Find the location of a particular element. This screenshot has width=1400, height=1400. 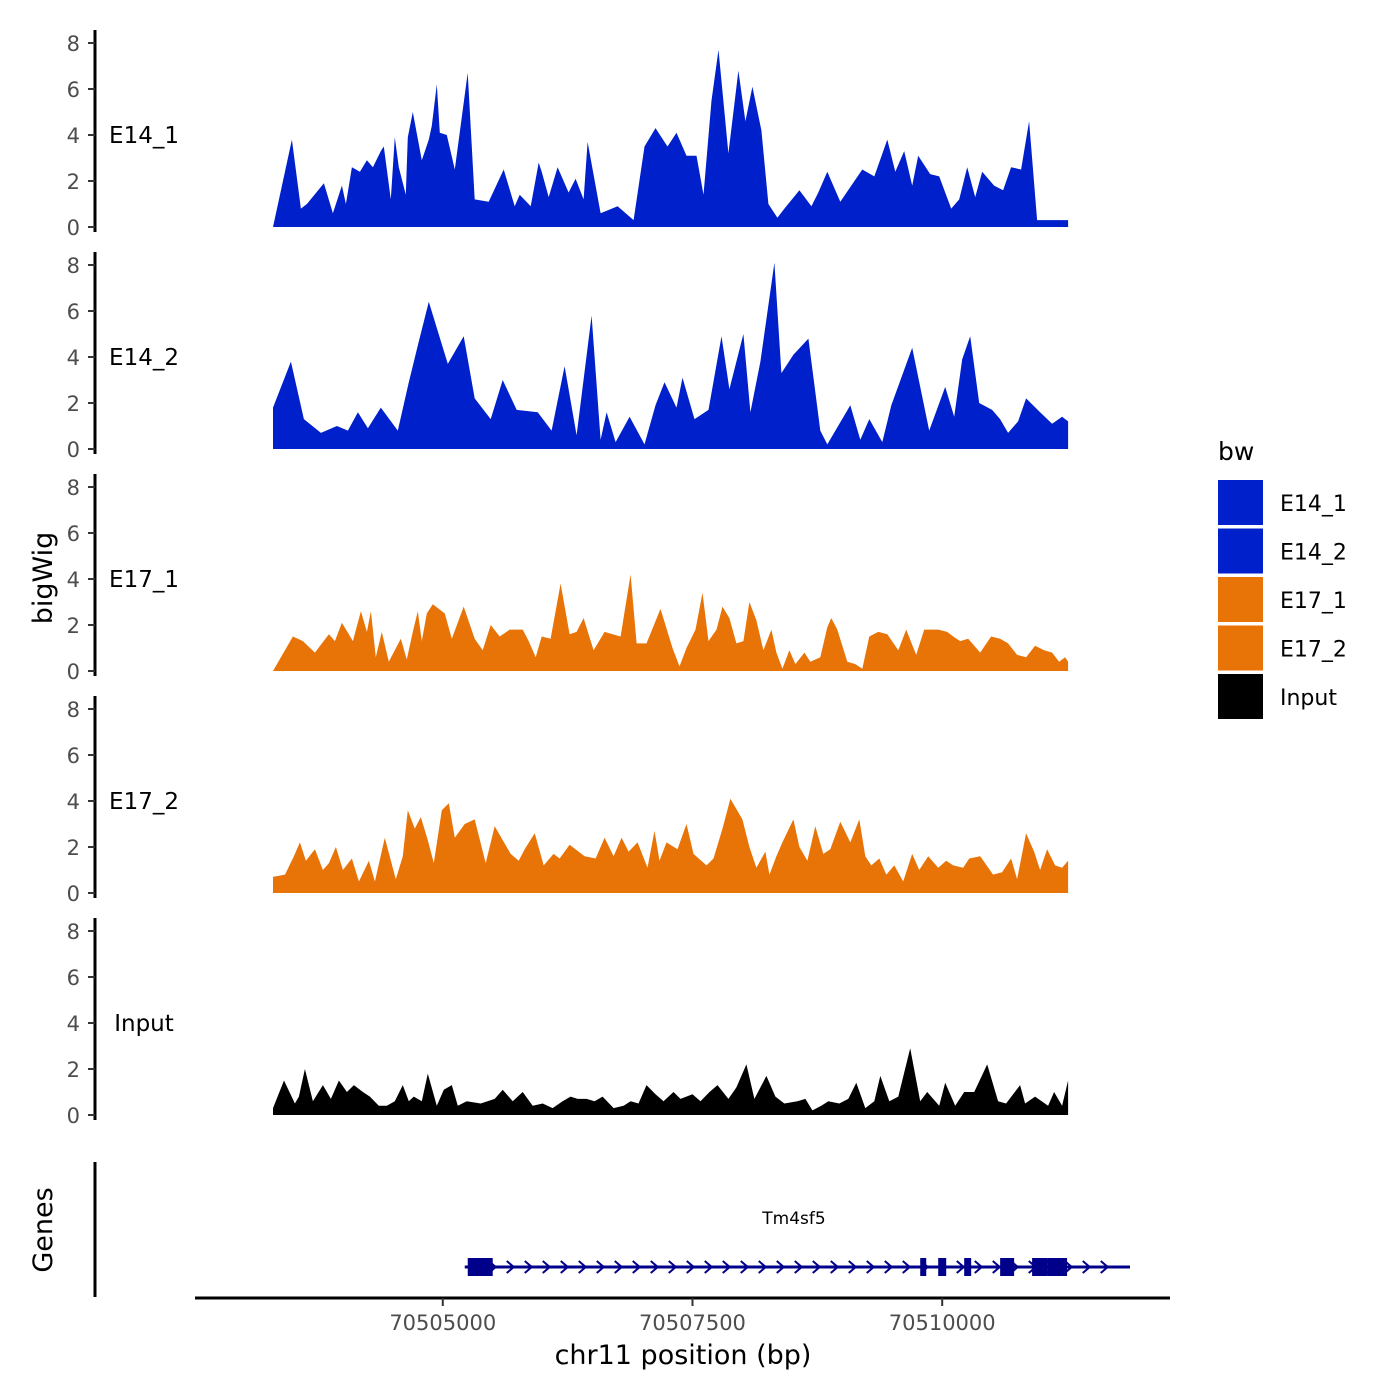

track-panel-E14_1: 0 2 4 6 8 E14_1 is located at coordinates (568, 135).